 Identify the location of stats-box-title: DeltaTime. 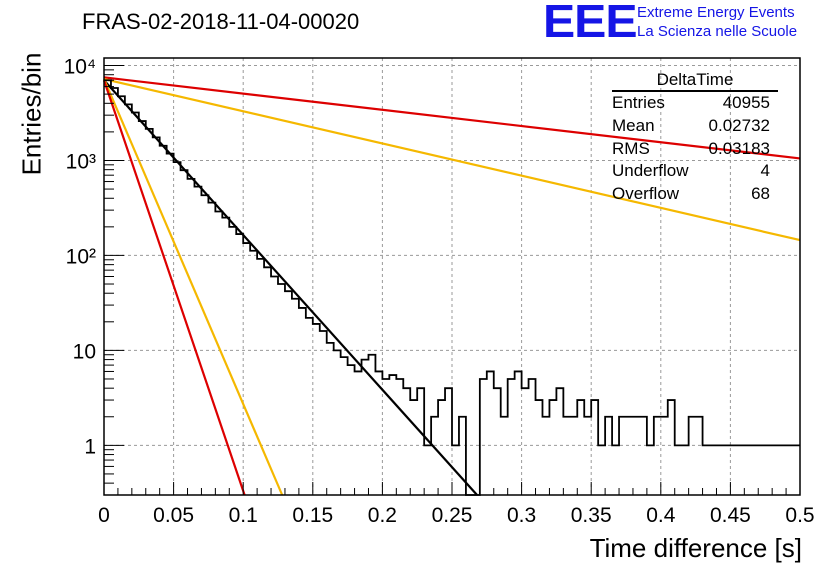
(695, 81).